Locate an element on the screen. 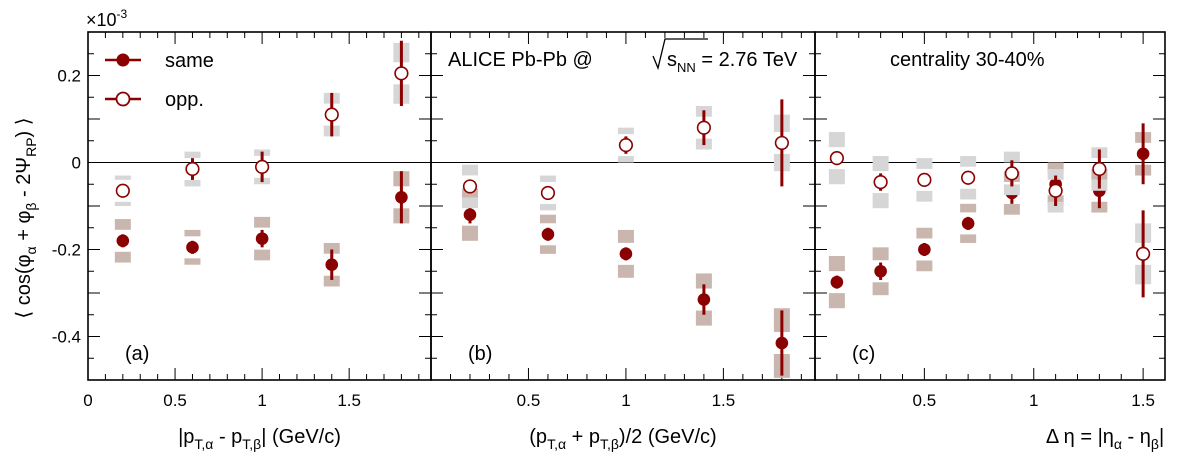  legend-opp-label: opp. is located at coordinates (184, 100).